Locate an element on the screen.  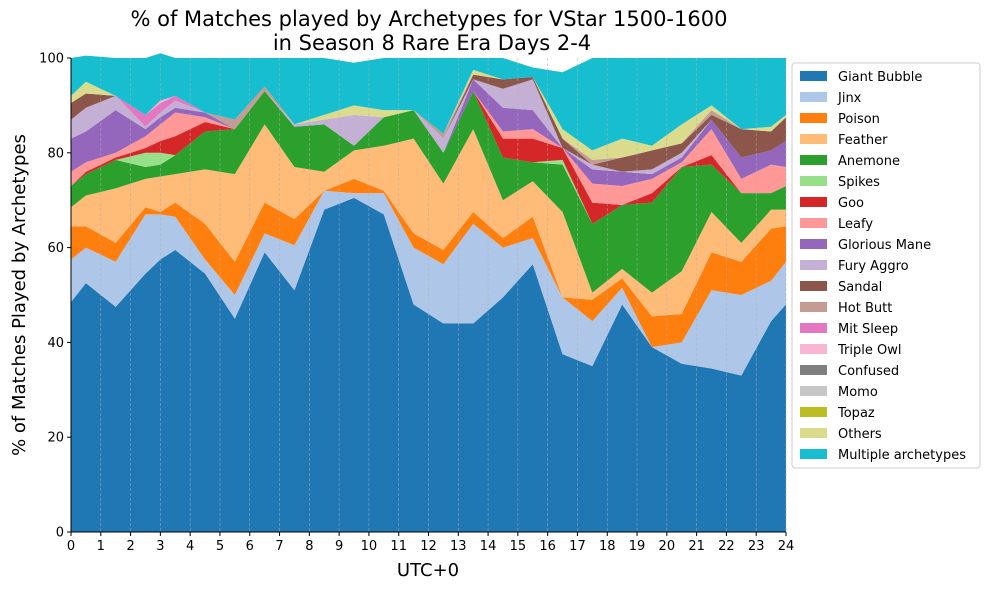
legend-label: Fury Aggro is located at coordinates (873, 266).